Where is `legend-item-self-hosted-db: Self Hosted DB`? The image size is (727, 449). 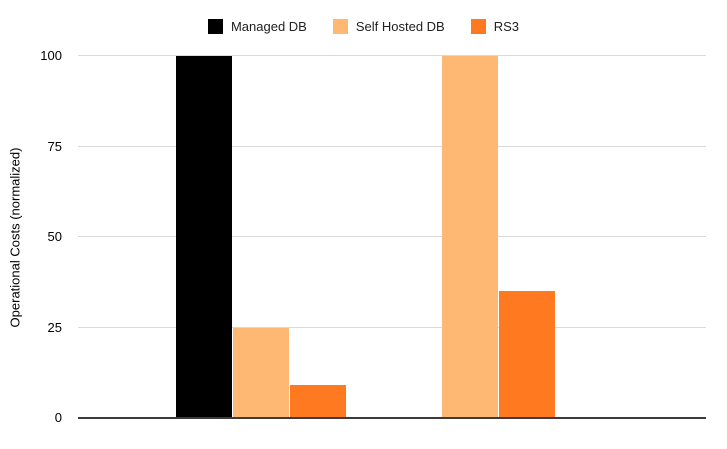 legend-item-self-hosted-db: Self Hosted DB is located at coordinates (388, 26).